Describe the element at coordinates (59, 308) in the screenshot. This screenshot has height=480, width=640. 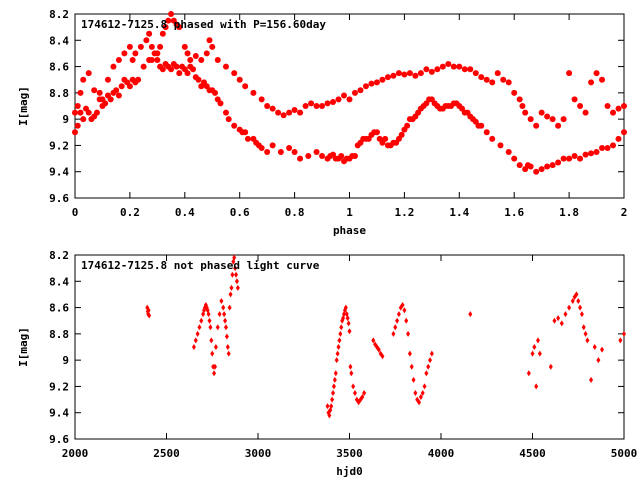
I see `y-tick-label: 8.6` at that location.